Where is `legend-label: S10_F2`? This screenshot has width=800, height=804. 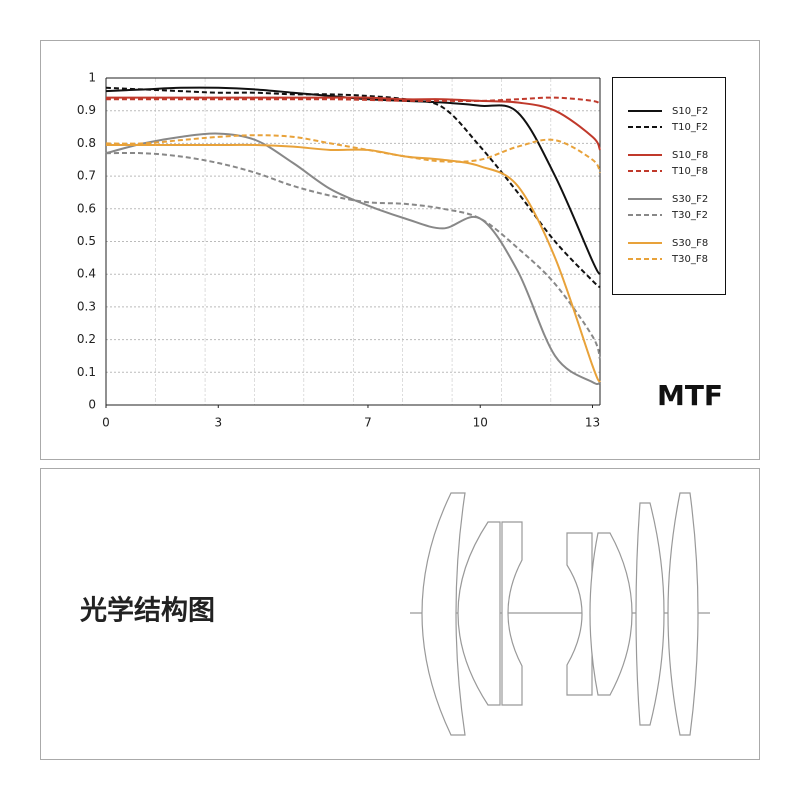
legend-label: S10_F2 is located at coordinates (690, 111).